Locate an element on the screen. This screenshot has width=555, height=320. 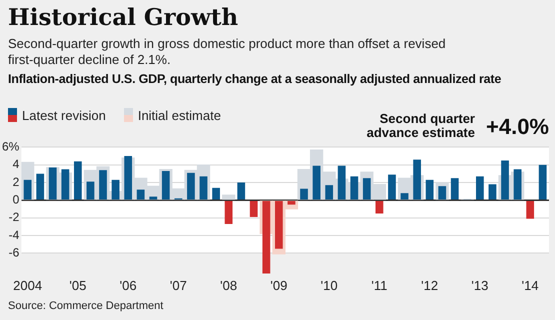
y-tick-label: -6 is located at coordinates (14, 253).